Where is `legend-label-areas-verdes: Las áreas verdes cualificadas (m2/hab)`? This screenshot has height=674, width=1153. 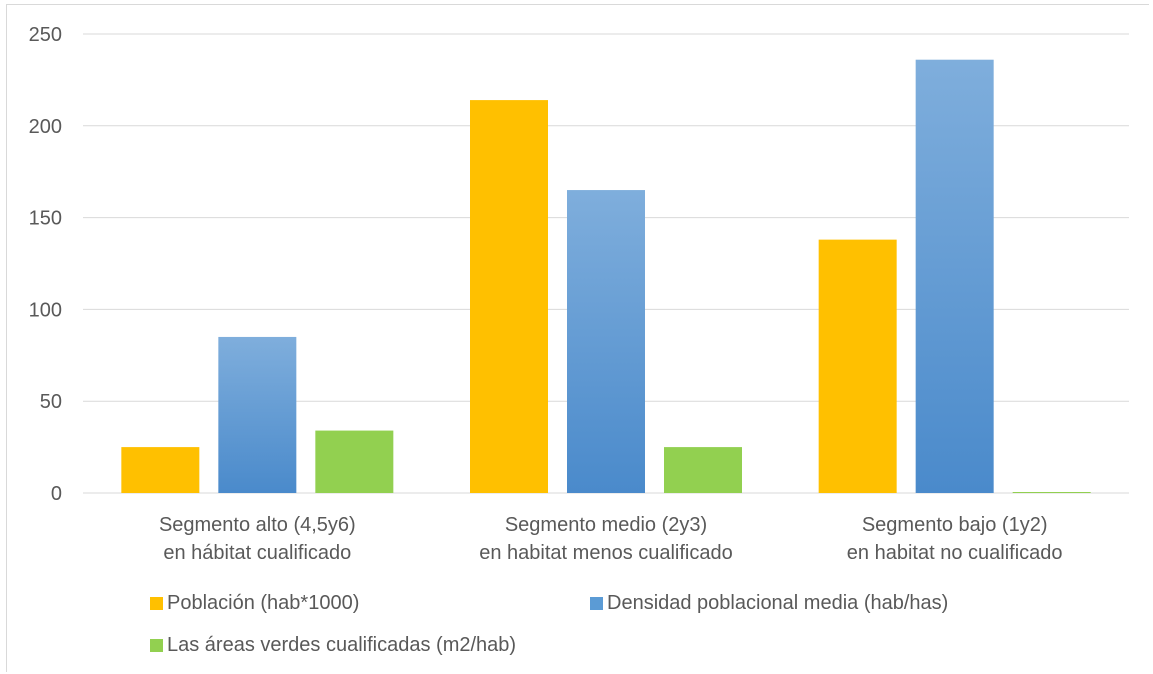
legend-label-areas-verdes: Las áreas verdes cualificadas (m2/hab) is located at coordinates (342, 645).